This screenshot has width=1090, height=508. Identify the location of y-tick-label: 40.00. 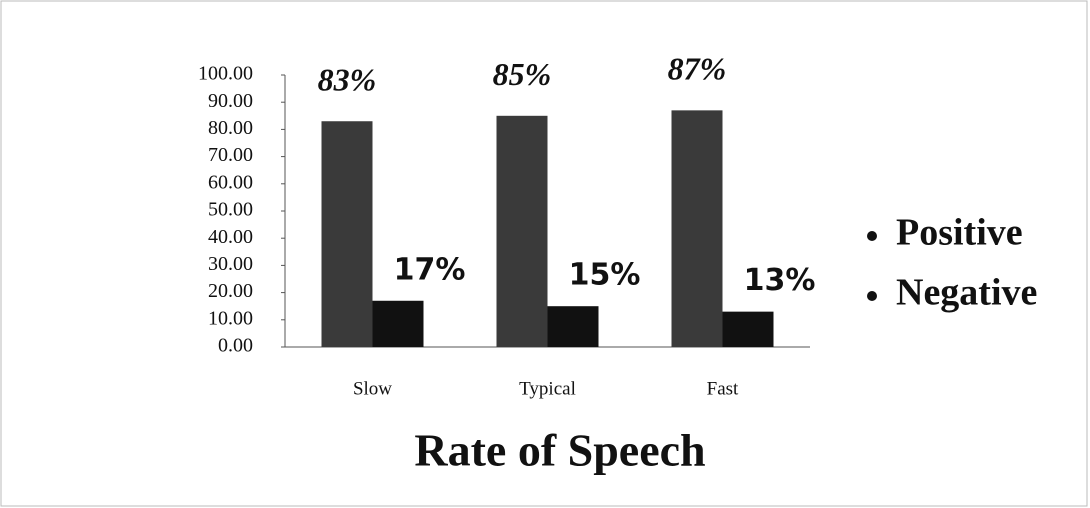
(230, 237).